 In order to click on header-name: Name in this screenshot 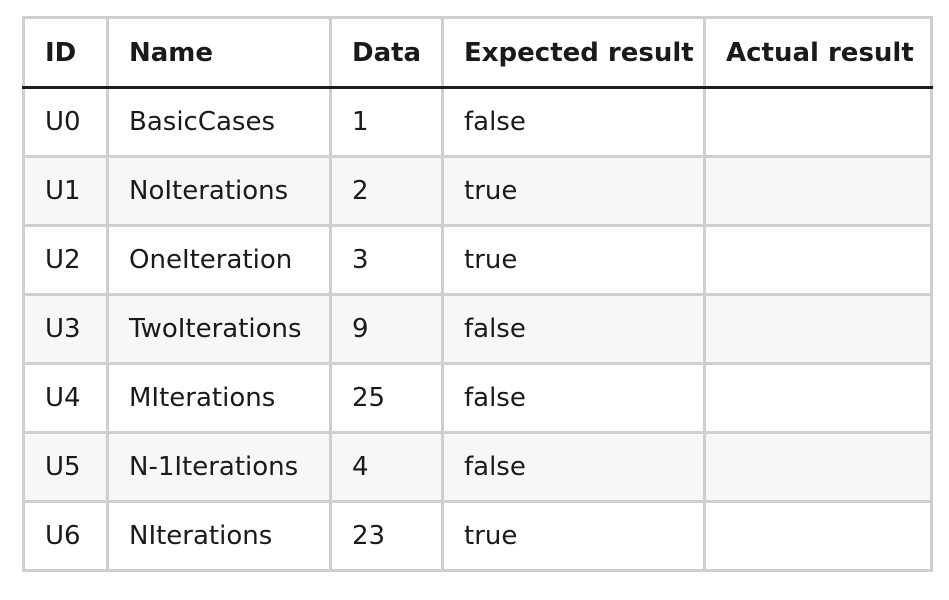, I will do `click(219, 52)`.